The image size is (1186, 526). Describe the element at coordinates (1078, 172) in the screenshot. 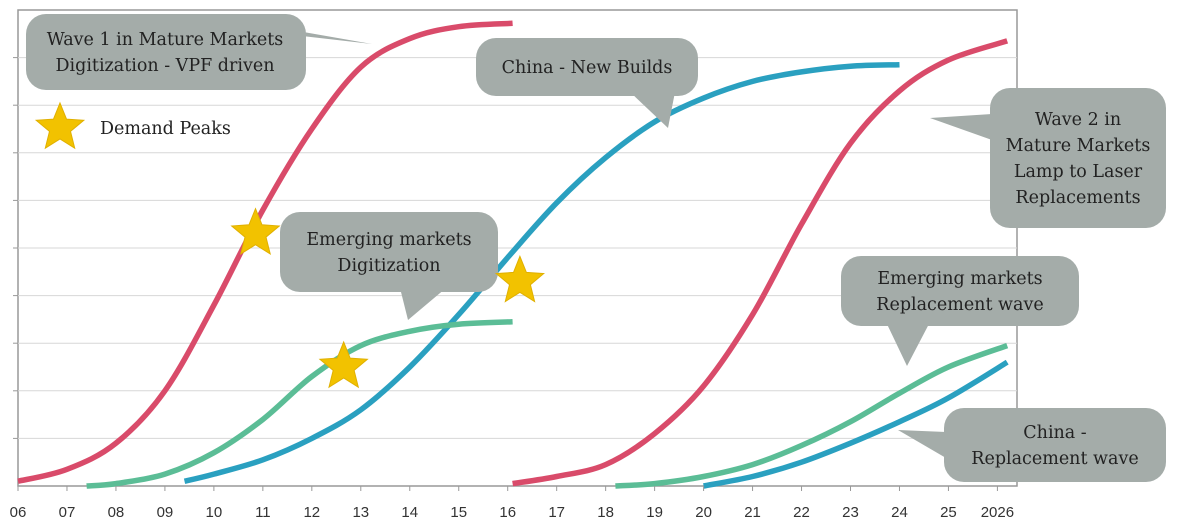

I see `callout-text-line: Lamp to Laser` at that location.